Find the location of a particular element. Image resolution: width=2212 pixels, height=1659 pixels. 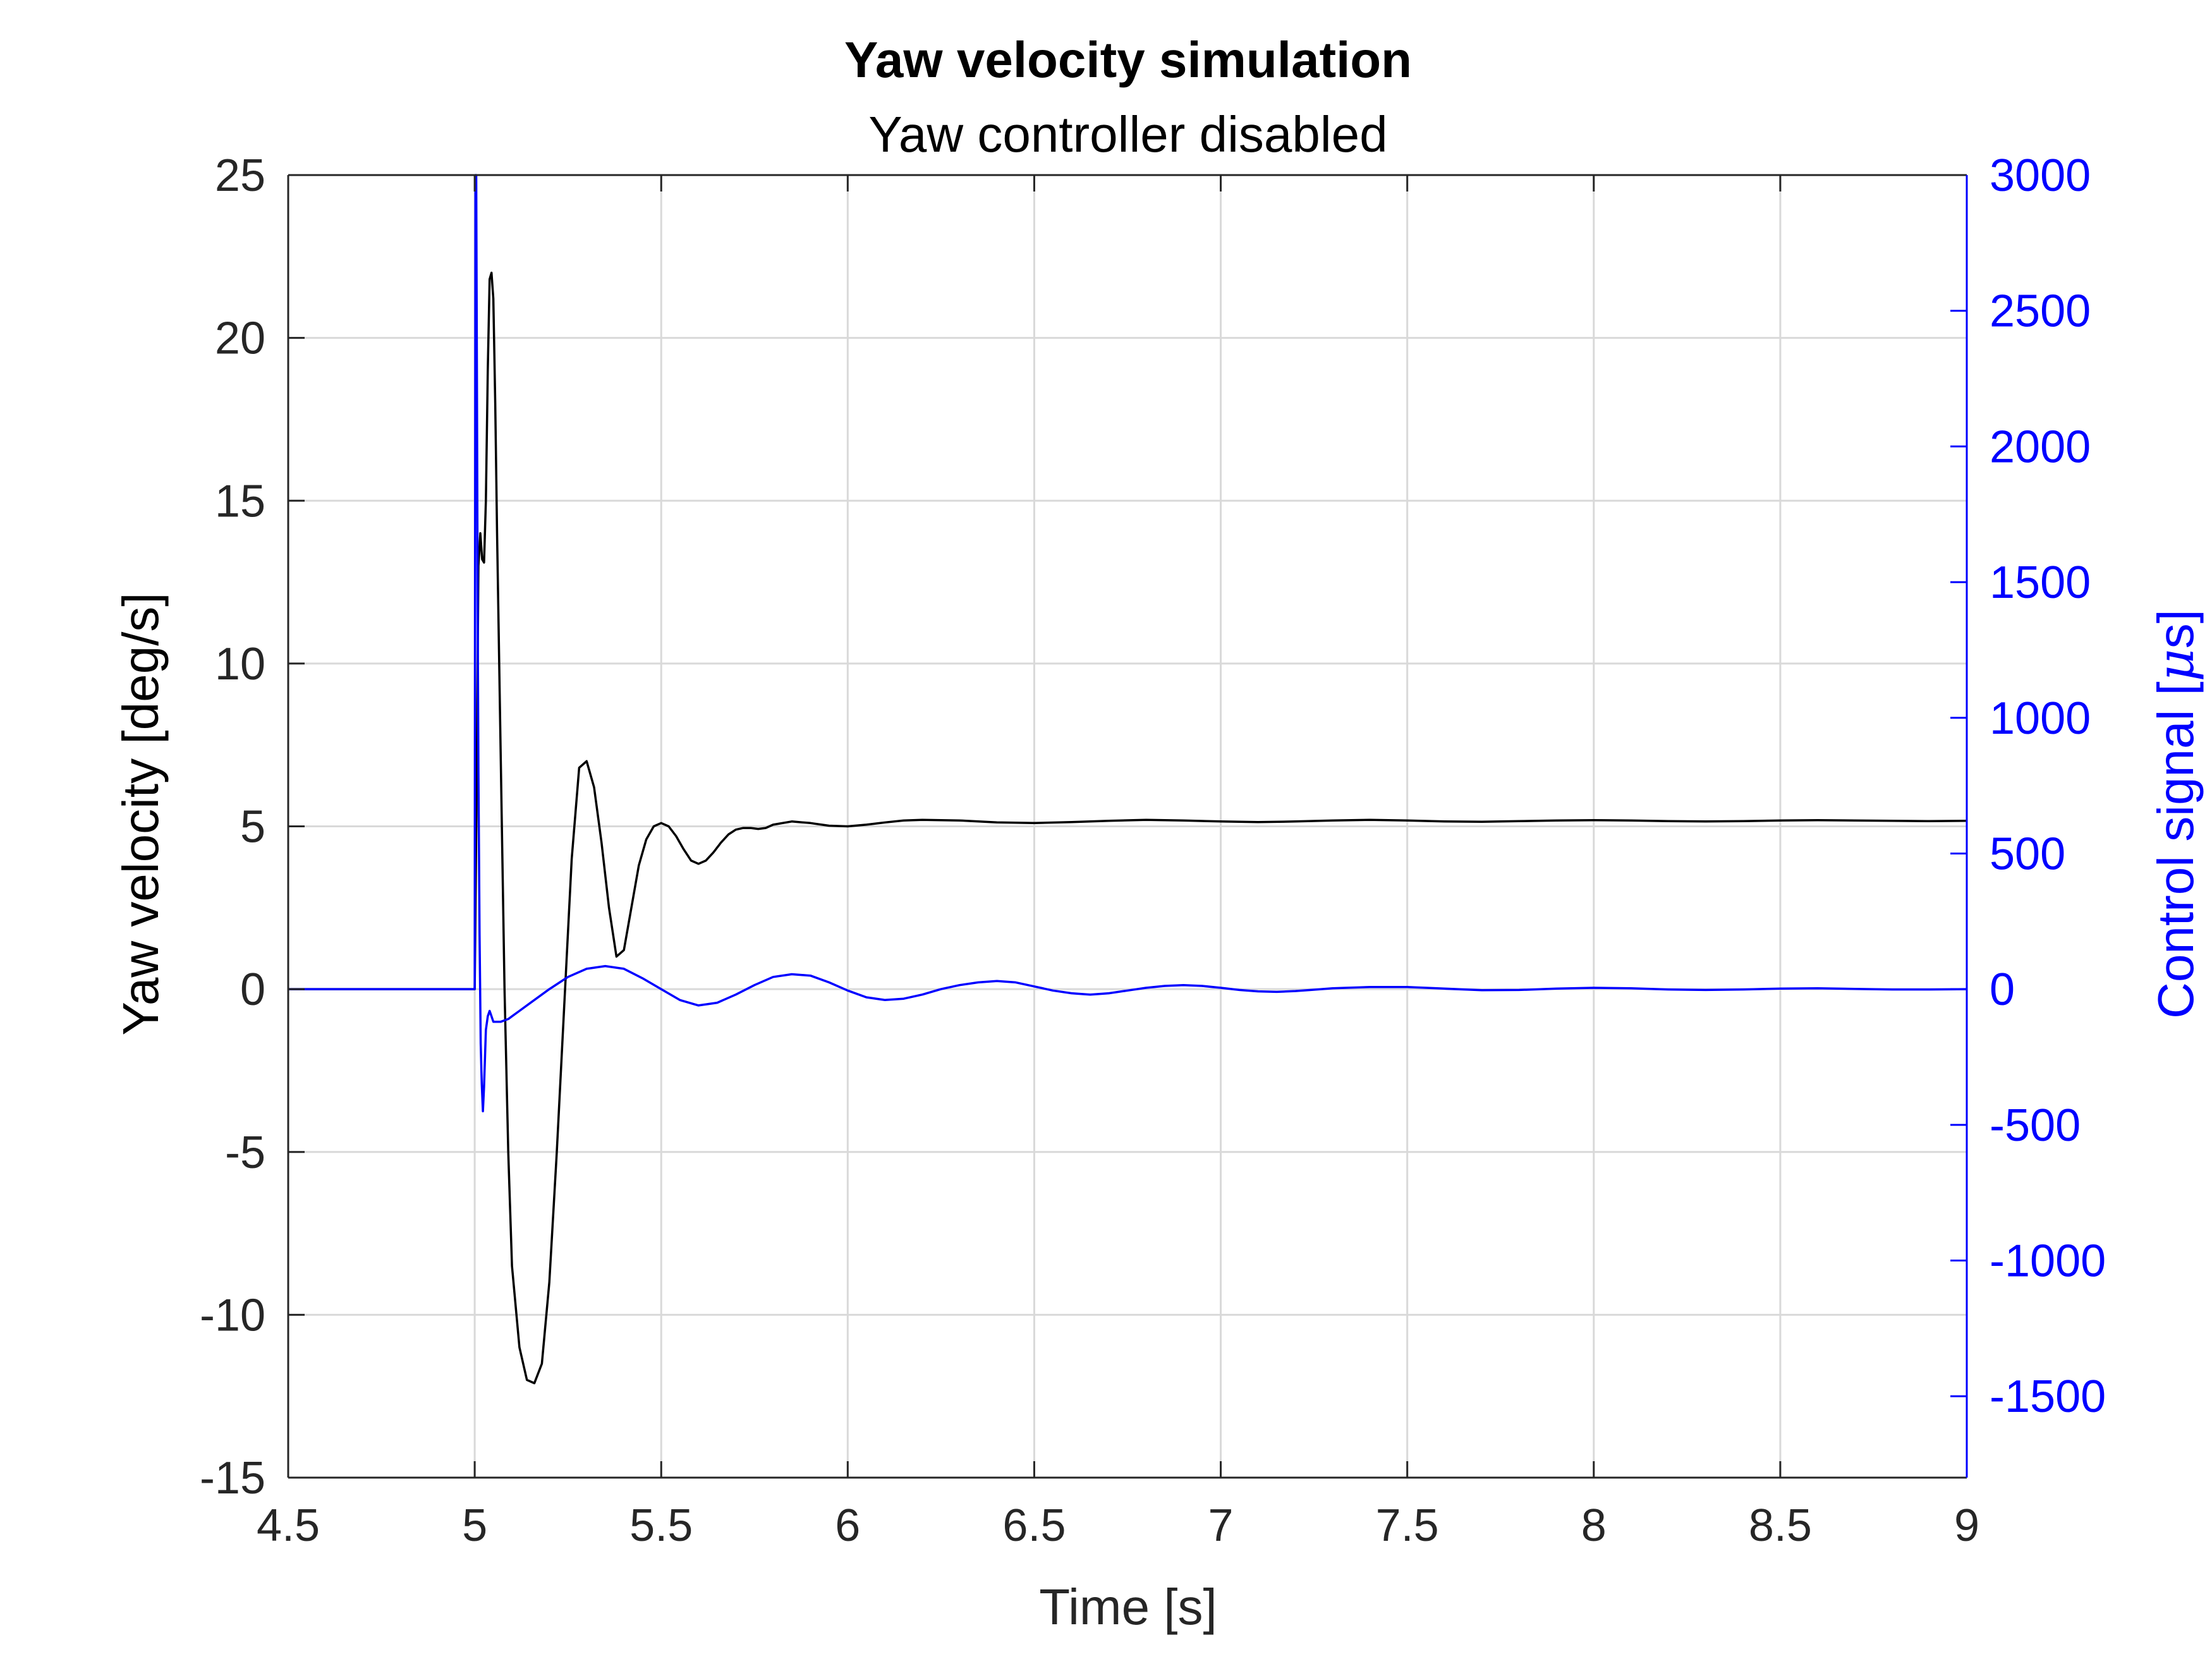

y-left-tick-label: 25 is located at coordinates (240, 175).